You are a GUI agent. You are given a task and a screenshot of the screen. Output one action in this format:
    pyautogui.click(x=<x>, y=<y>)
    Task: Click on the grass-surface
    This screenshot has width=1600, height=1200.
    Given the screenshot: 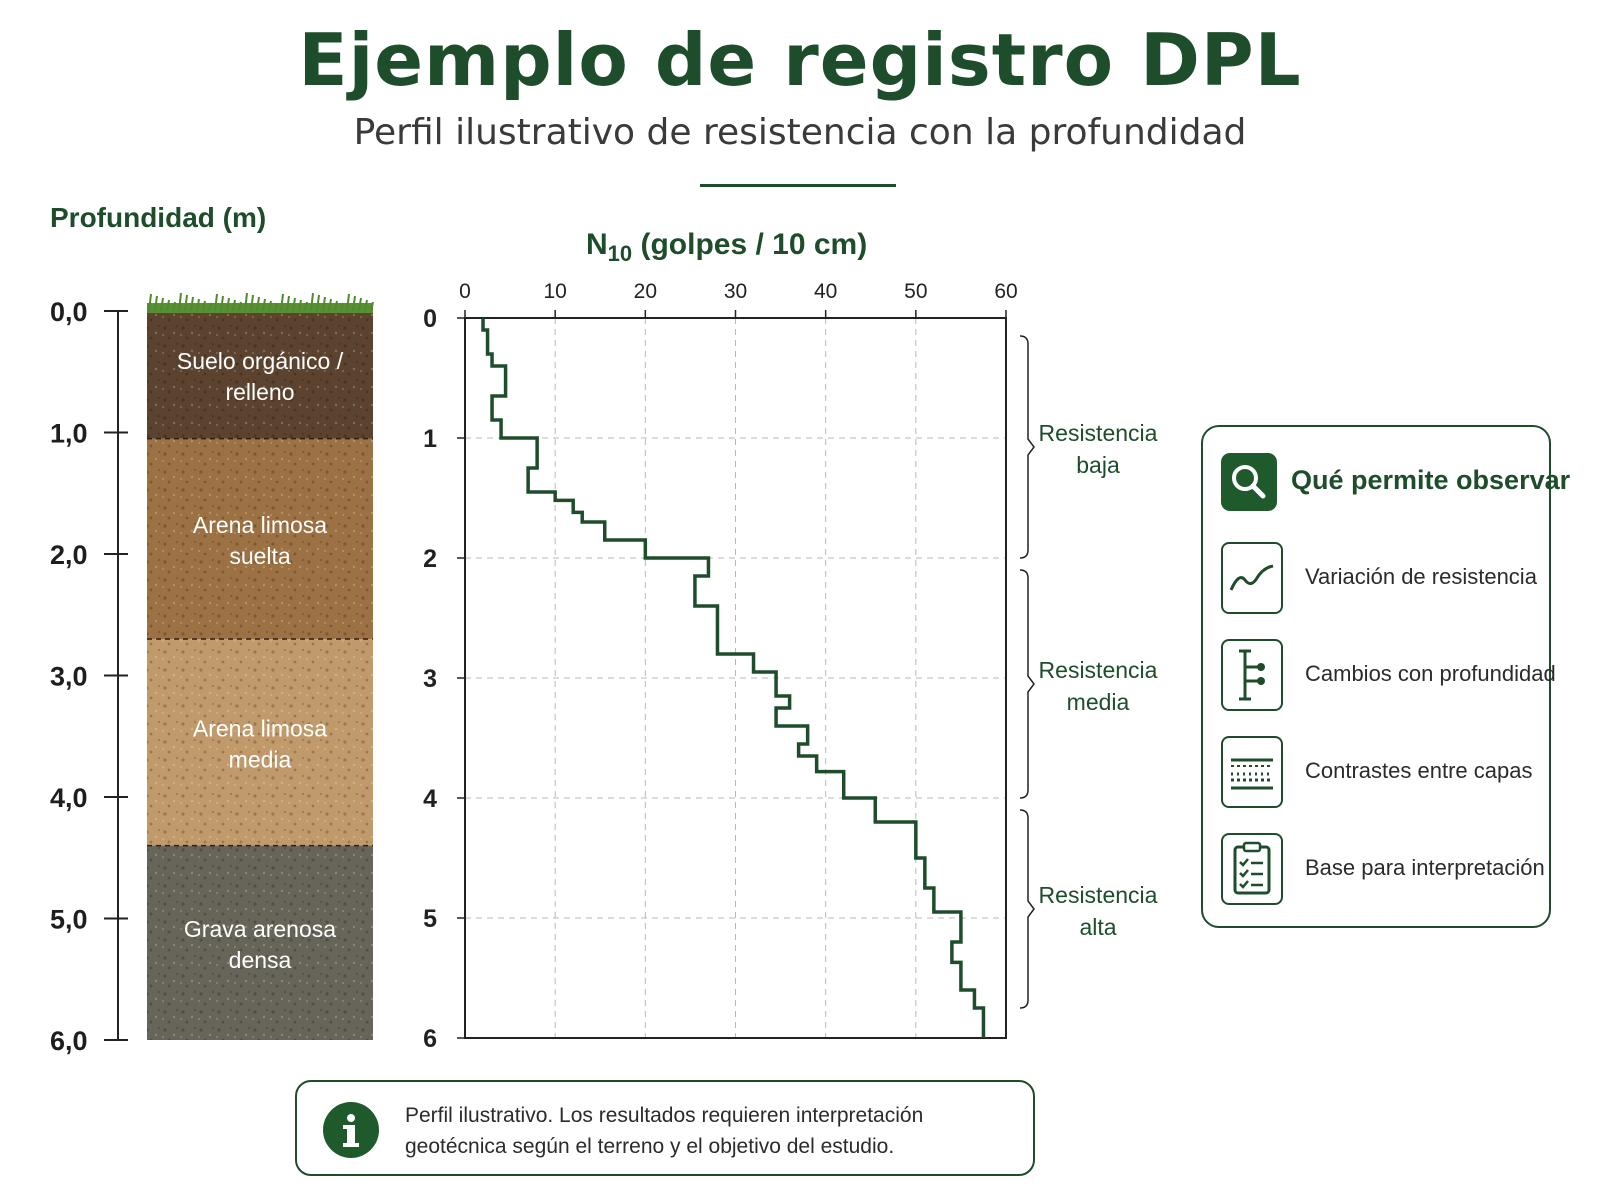 What is the action you would take?
    pyautogui.click(x=260, y=302)
    